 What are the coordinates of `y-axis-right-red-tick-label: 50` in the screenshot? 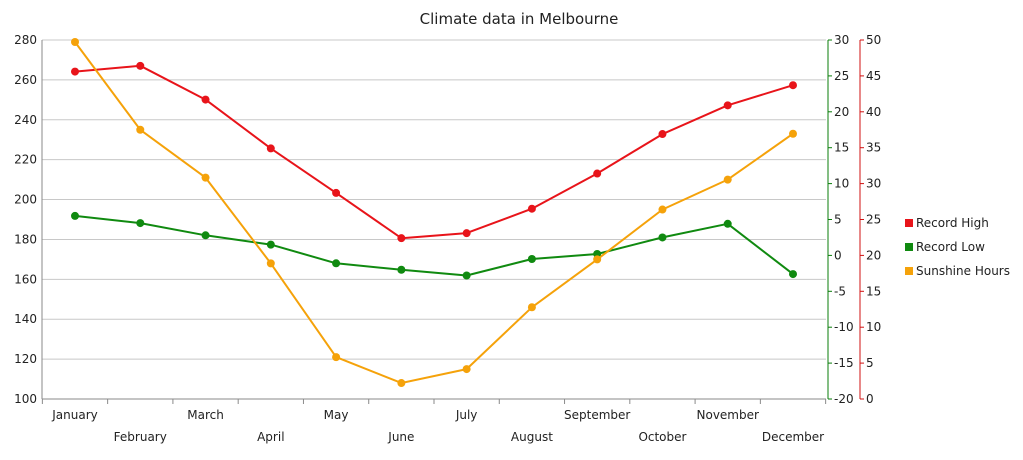 It's located at (873, 40).